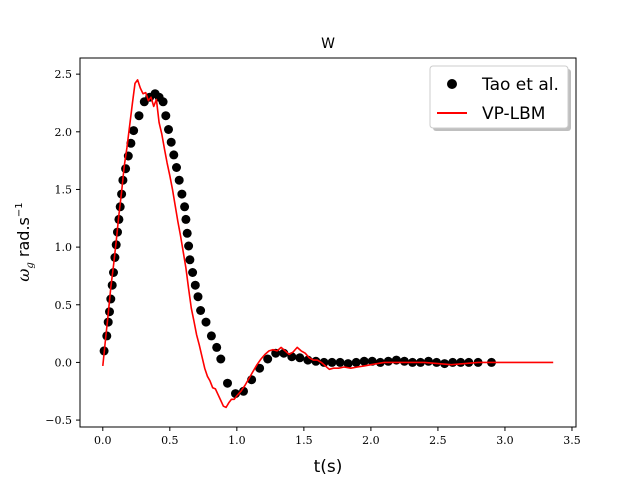 The image size is (640, 480). I want to click on y-axis-label: ωg rad.s−1, so click(25, 241).